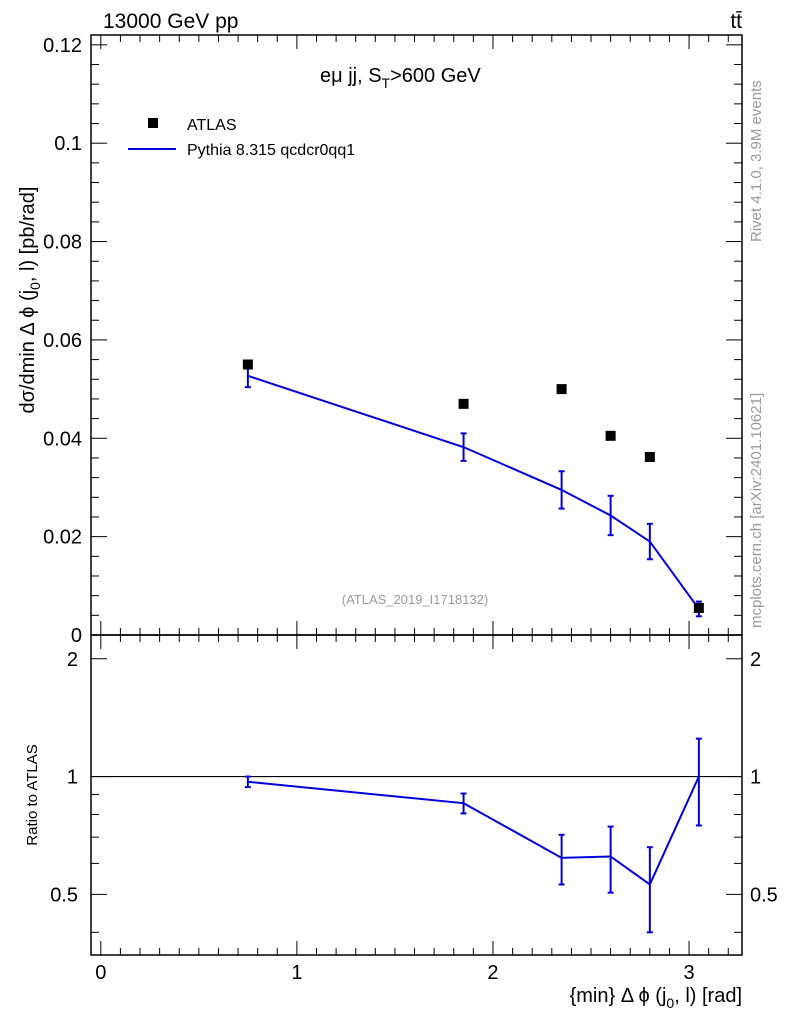 The height and width of the screenshot is (1024, 786). Describe the element at coordinates (170, 21) in the screenshot. I see `header-left: 13000 GeV pp` at that location.